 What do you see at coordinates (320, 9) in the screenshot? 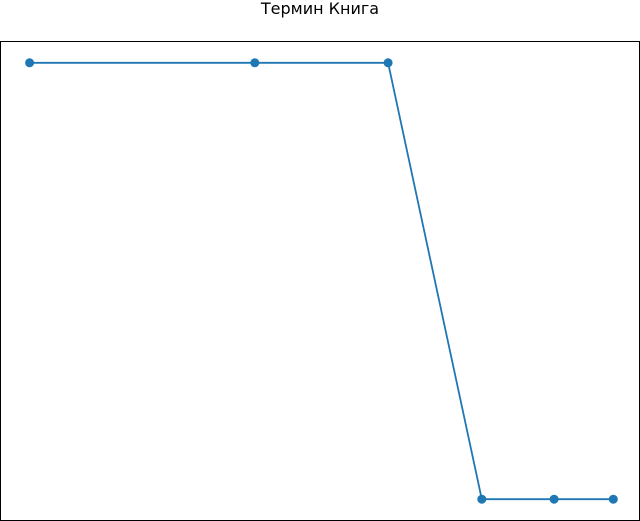
I see `chart-title: Термин Книга` at bounding box center [320, 9].